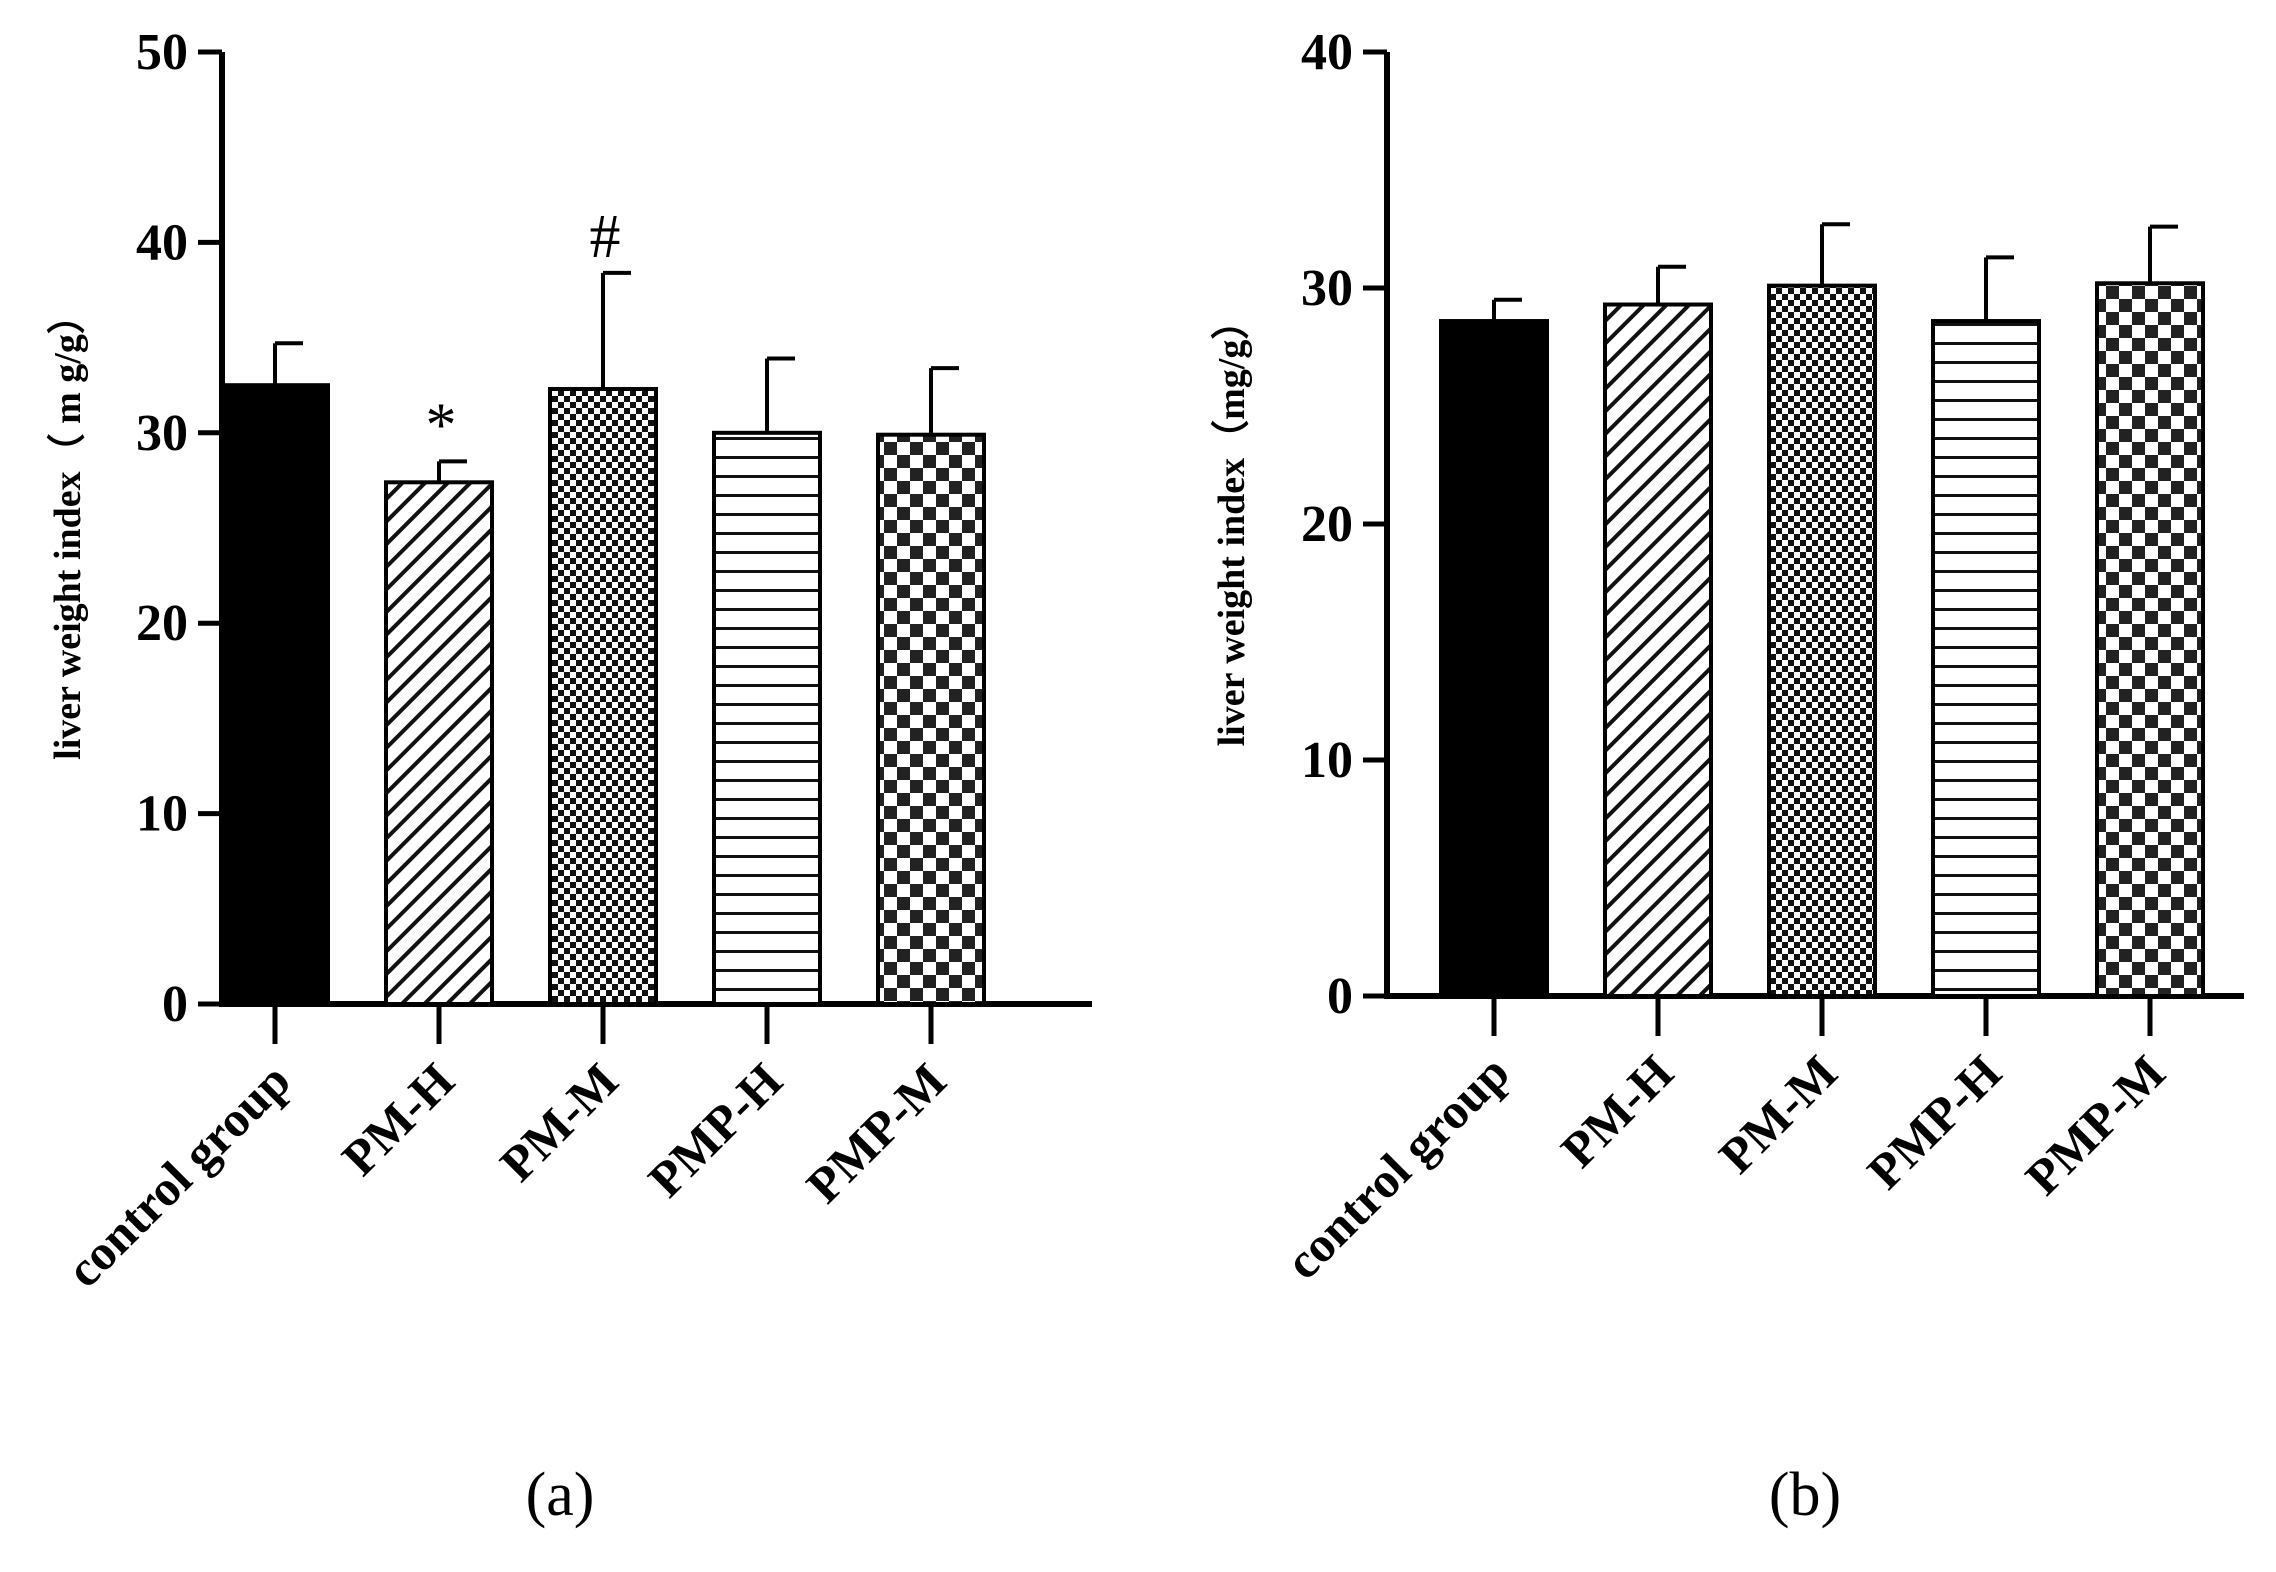 The height and width of the screenshot is (1572, 2276). I want to click on significance-mark: *, so click(441, 425).